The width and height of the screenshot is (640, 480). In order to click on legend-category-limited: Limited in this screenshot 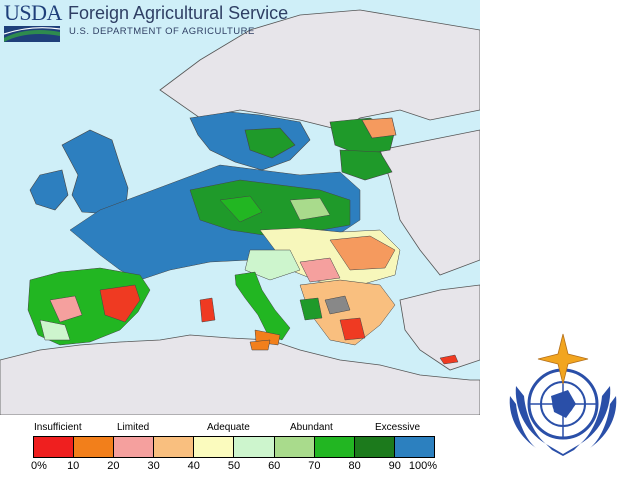, I will do `click(133, 427)`.